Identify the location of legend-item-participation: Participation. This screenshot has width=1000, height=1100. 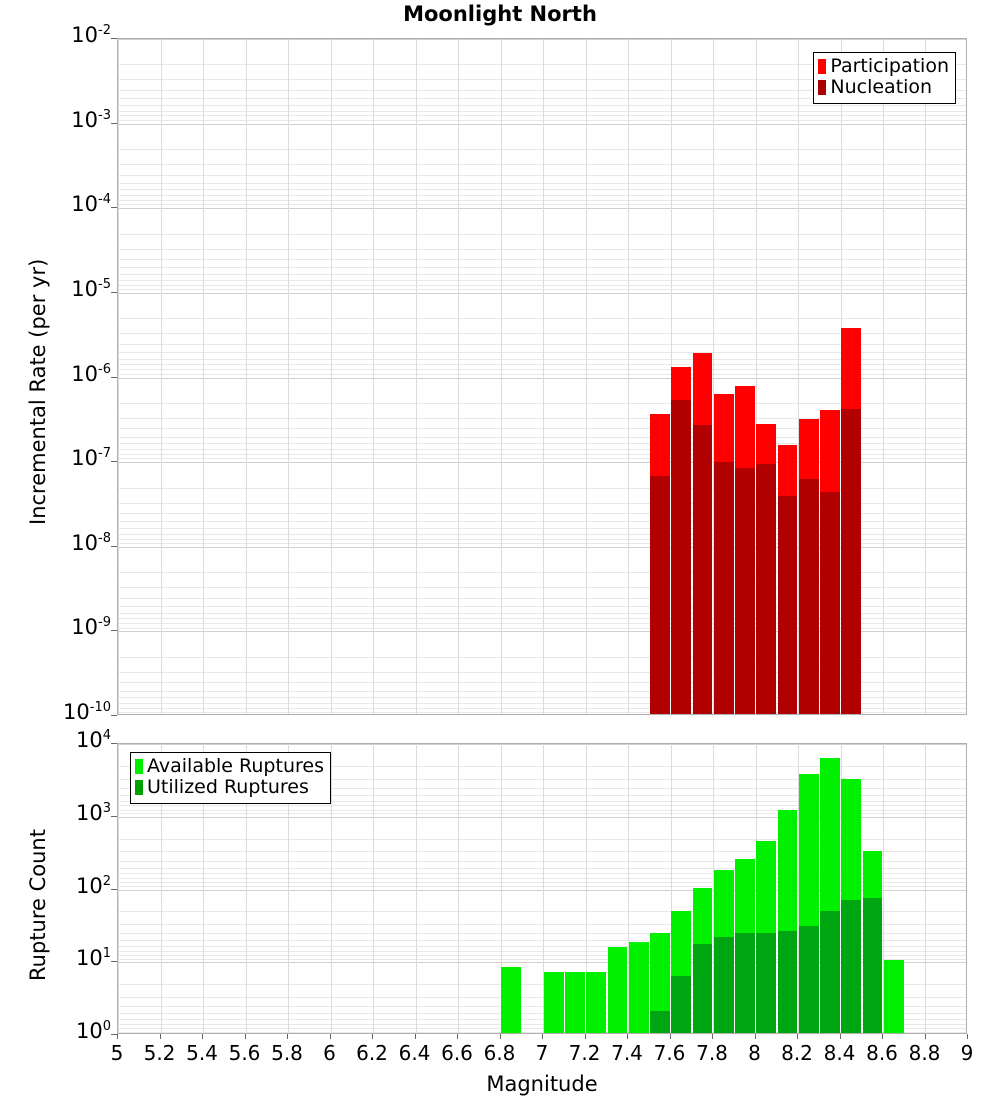
(883, 66).